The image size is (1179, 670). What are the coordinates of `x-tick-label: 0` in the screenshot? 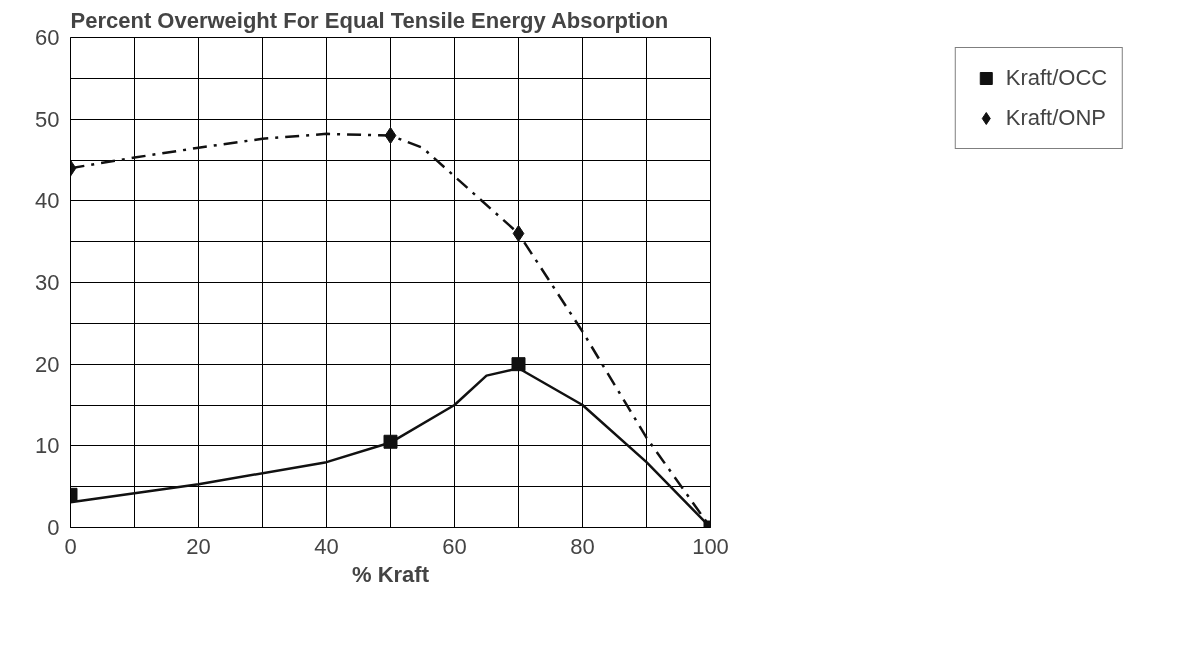 It's located at (70, 546).